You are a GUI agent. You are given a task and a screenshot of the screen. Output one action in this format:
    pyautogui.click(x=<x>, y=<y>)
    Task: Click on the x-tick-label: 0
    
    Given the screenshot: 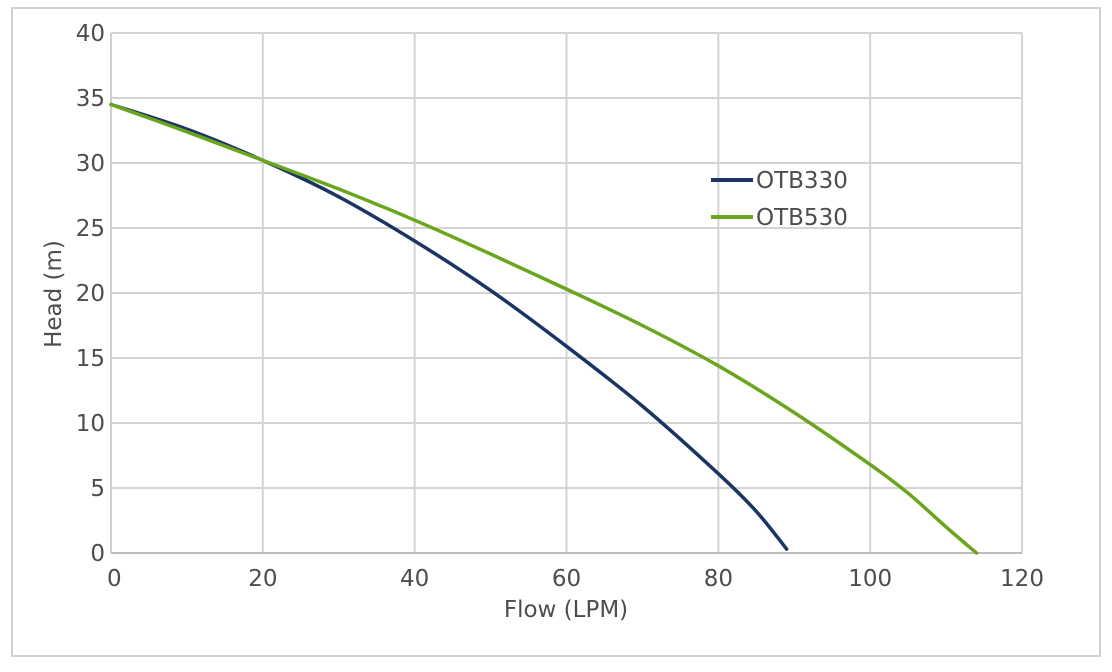 What is the action you would take?
    pyautogui.click(x=114, y=579)
    